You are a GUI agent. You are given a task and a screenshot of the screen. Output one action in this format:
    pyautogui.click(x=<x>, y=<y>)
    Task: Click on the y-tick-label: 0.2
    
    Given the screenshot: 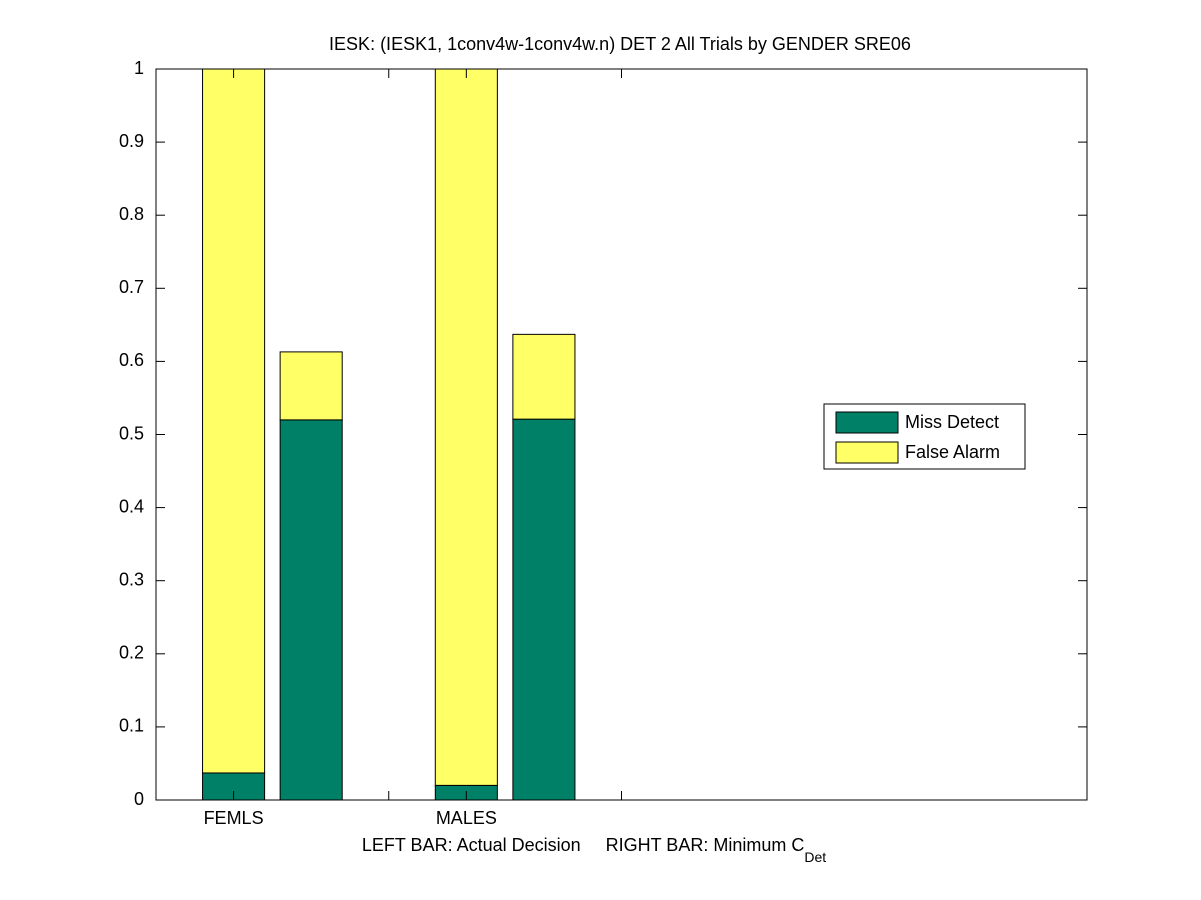 What is the action you would take?
    pyautogui.click(x=131, y=653)
    